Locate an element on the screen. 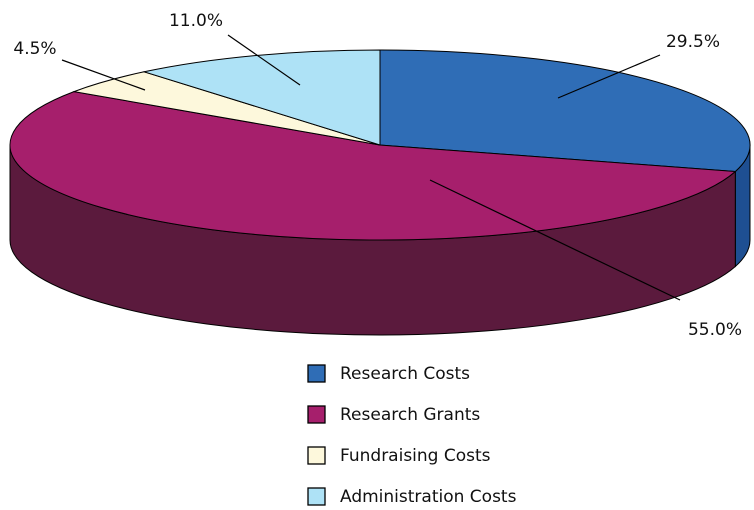 The height and width of the screenshot is (510, 754). data-label: 4.5% is located at coordinates (34, 49).